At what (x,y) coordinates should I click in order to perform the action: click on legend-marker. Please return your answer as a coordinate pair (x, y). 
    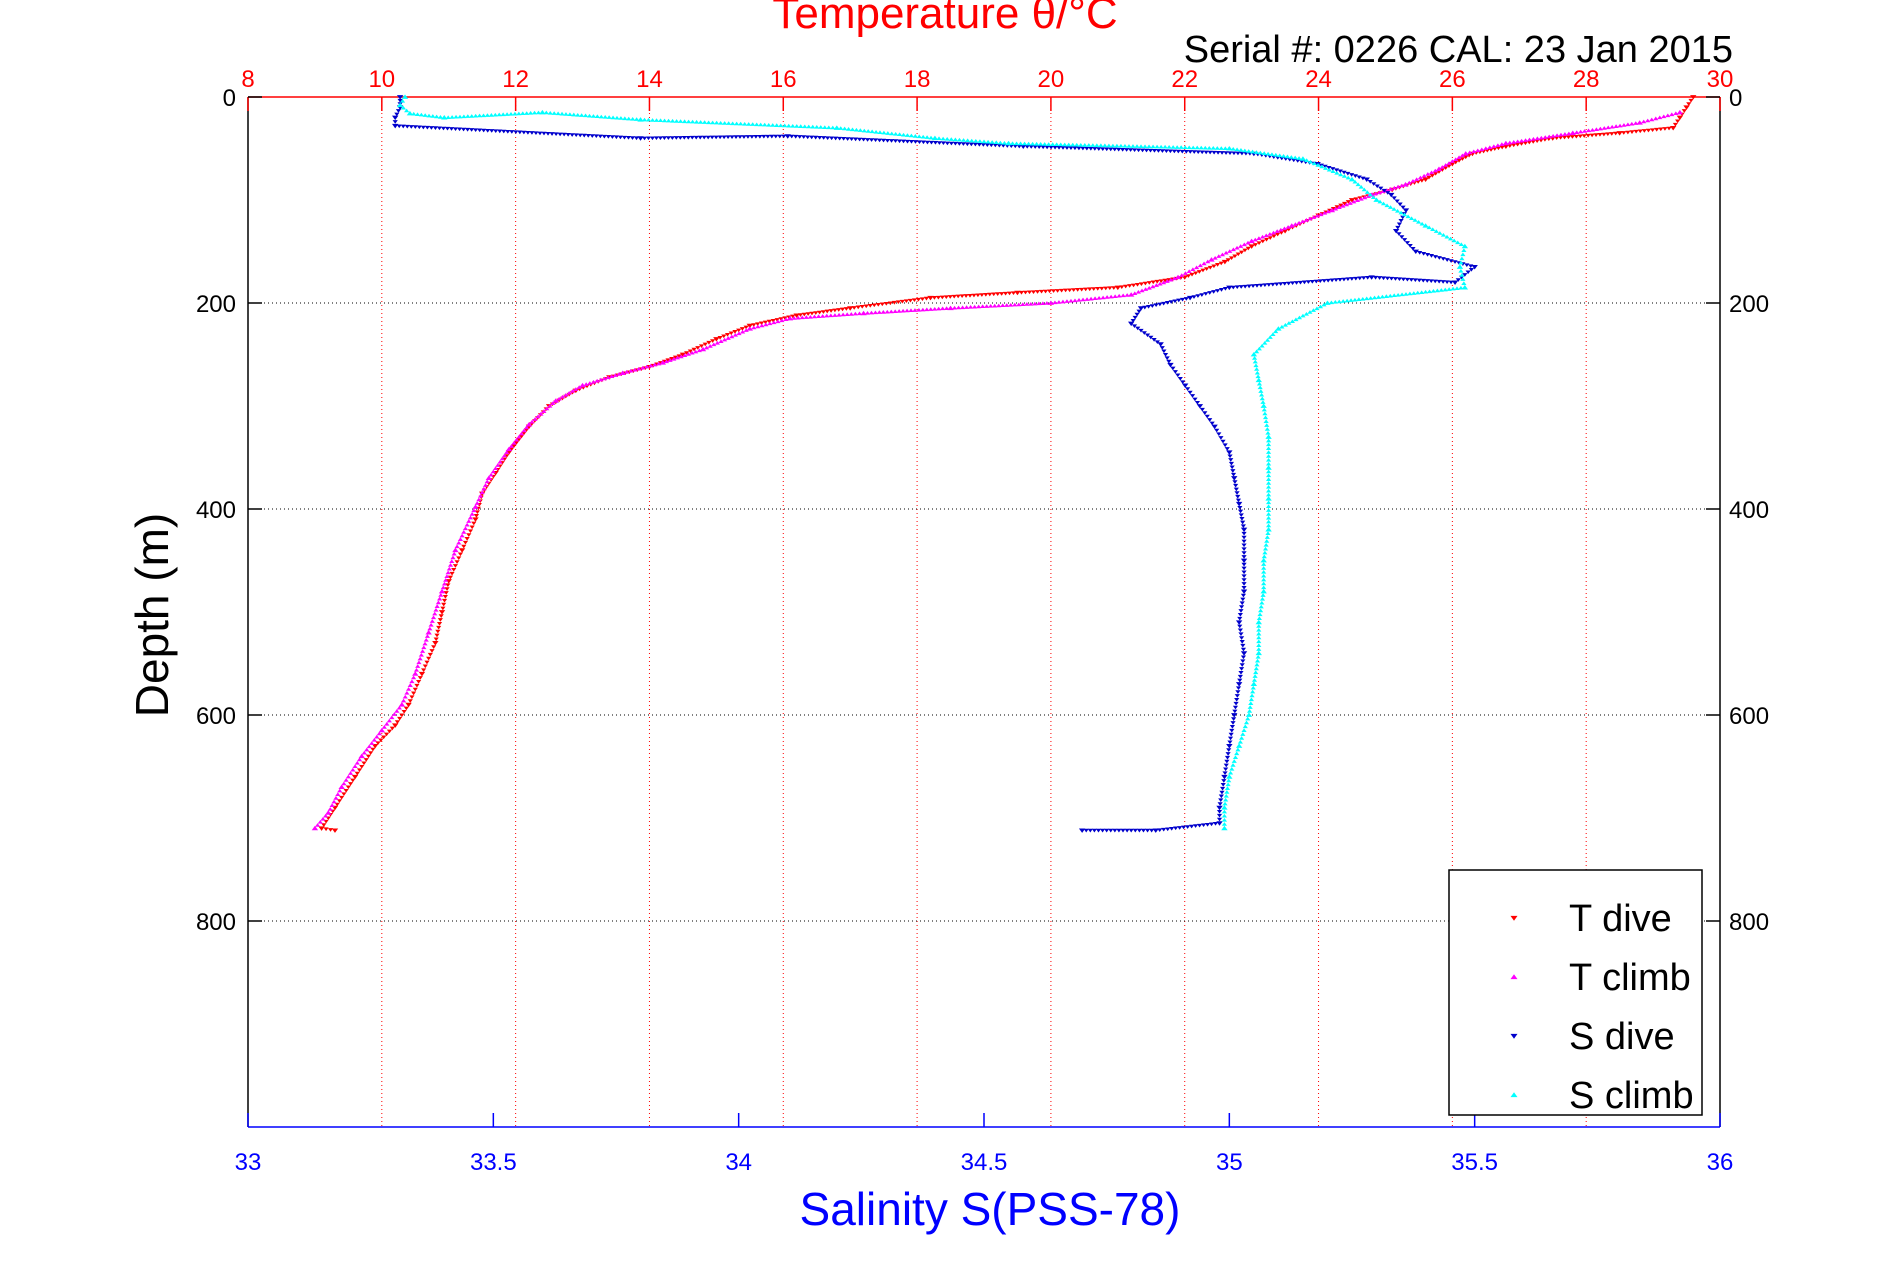
    Looking at the image, I should click on (1514, 977).